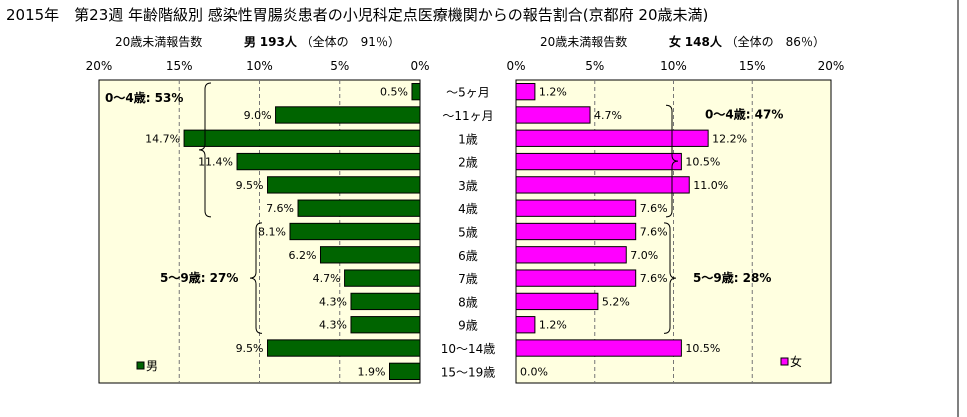  I want to click on female-x-tick-label: 5%, so click(594, 66).